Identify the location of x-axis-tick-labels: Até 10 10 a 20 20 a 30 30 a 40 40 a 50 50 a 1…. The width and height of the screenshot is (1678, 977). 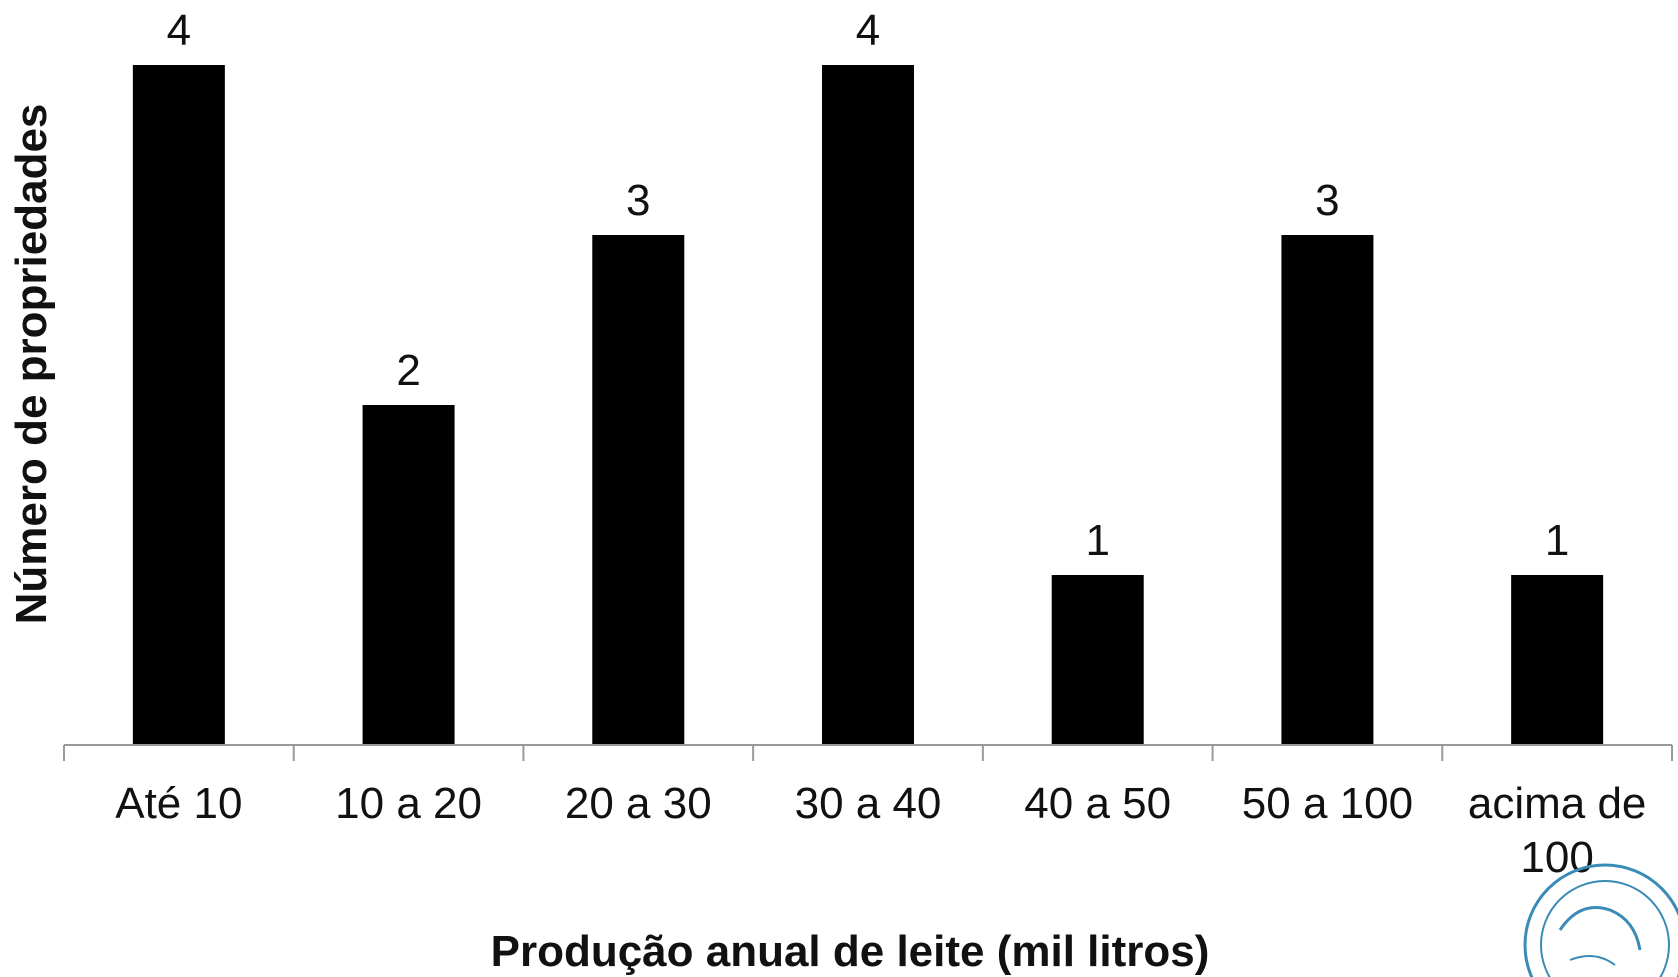
(880, 830).